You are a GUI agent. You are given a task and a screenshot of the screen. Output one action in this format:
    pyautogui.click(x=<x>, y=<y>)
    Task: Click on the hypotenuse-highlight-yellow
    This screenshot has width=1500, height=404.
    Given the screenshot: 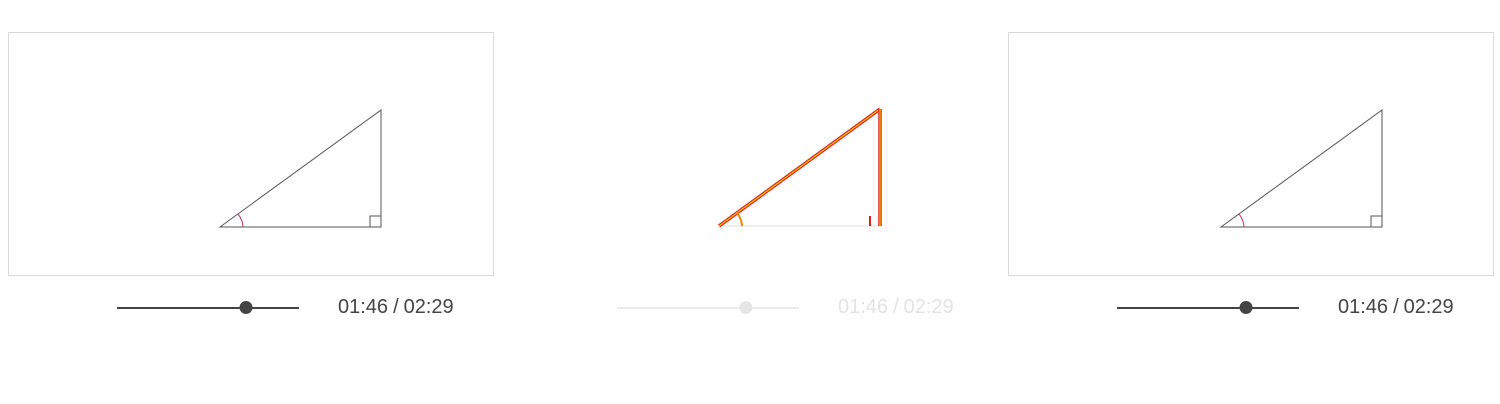 What is the action you would take?
    pyautogui.click(x=799, y=167)
    